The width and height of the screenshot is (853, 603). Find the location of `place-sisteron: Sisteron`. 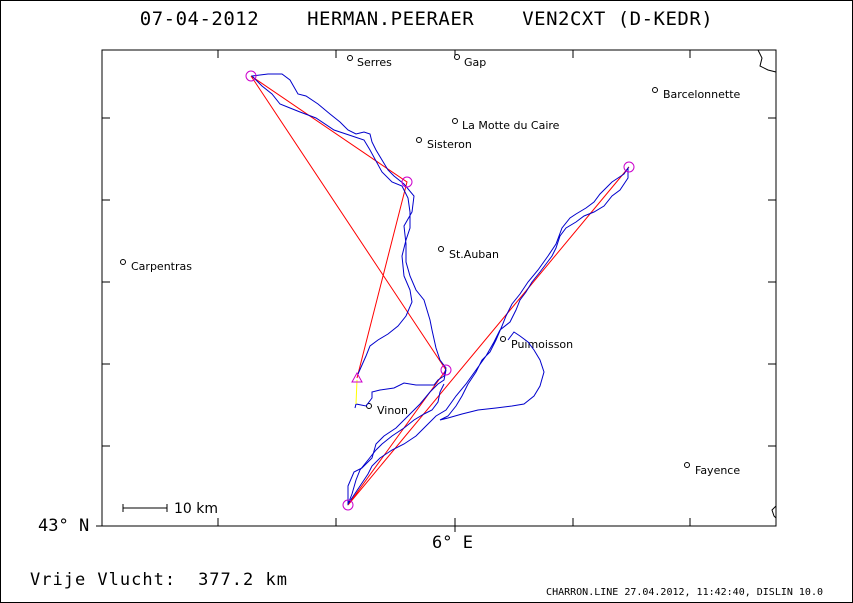

place-sisteron: Sisteron is located at coordinates (444, 144).